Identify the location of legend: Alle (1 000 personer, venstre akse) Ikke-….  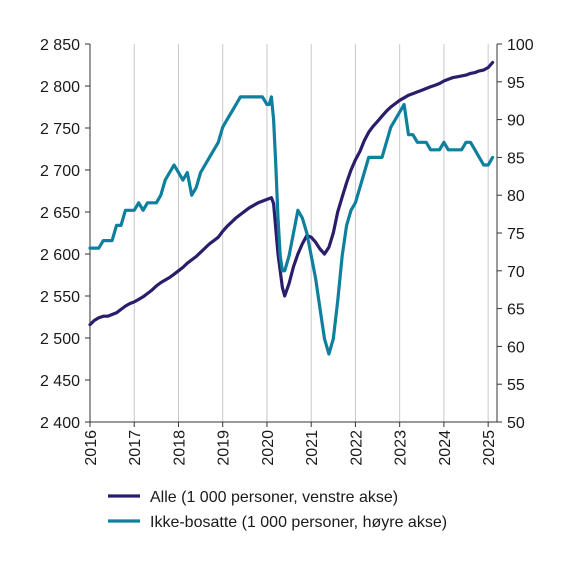
(277, 510).